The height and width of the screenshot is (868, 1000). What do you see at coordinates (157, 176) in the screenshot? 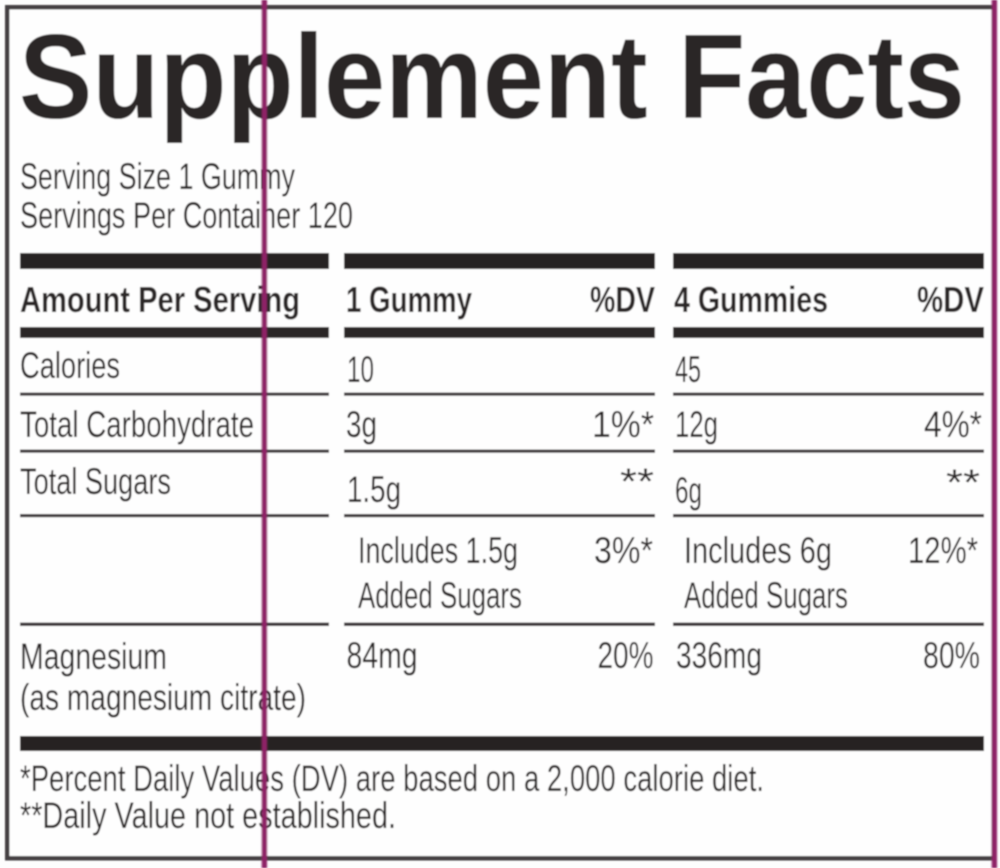
I see `svg-text: Serving Size 1 Gummy` at bounding box center [157, 176].